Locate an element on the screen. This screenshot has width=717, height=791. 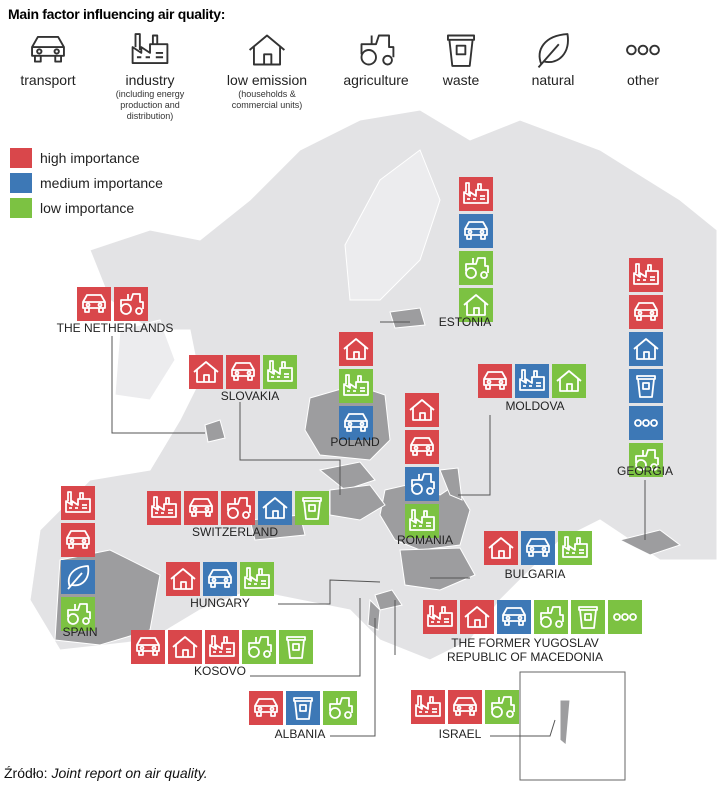
factor-label: agriculture is located at coordinates (376, 80).